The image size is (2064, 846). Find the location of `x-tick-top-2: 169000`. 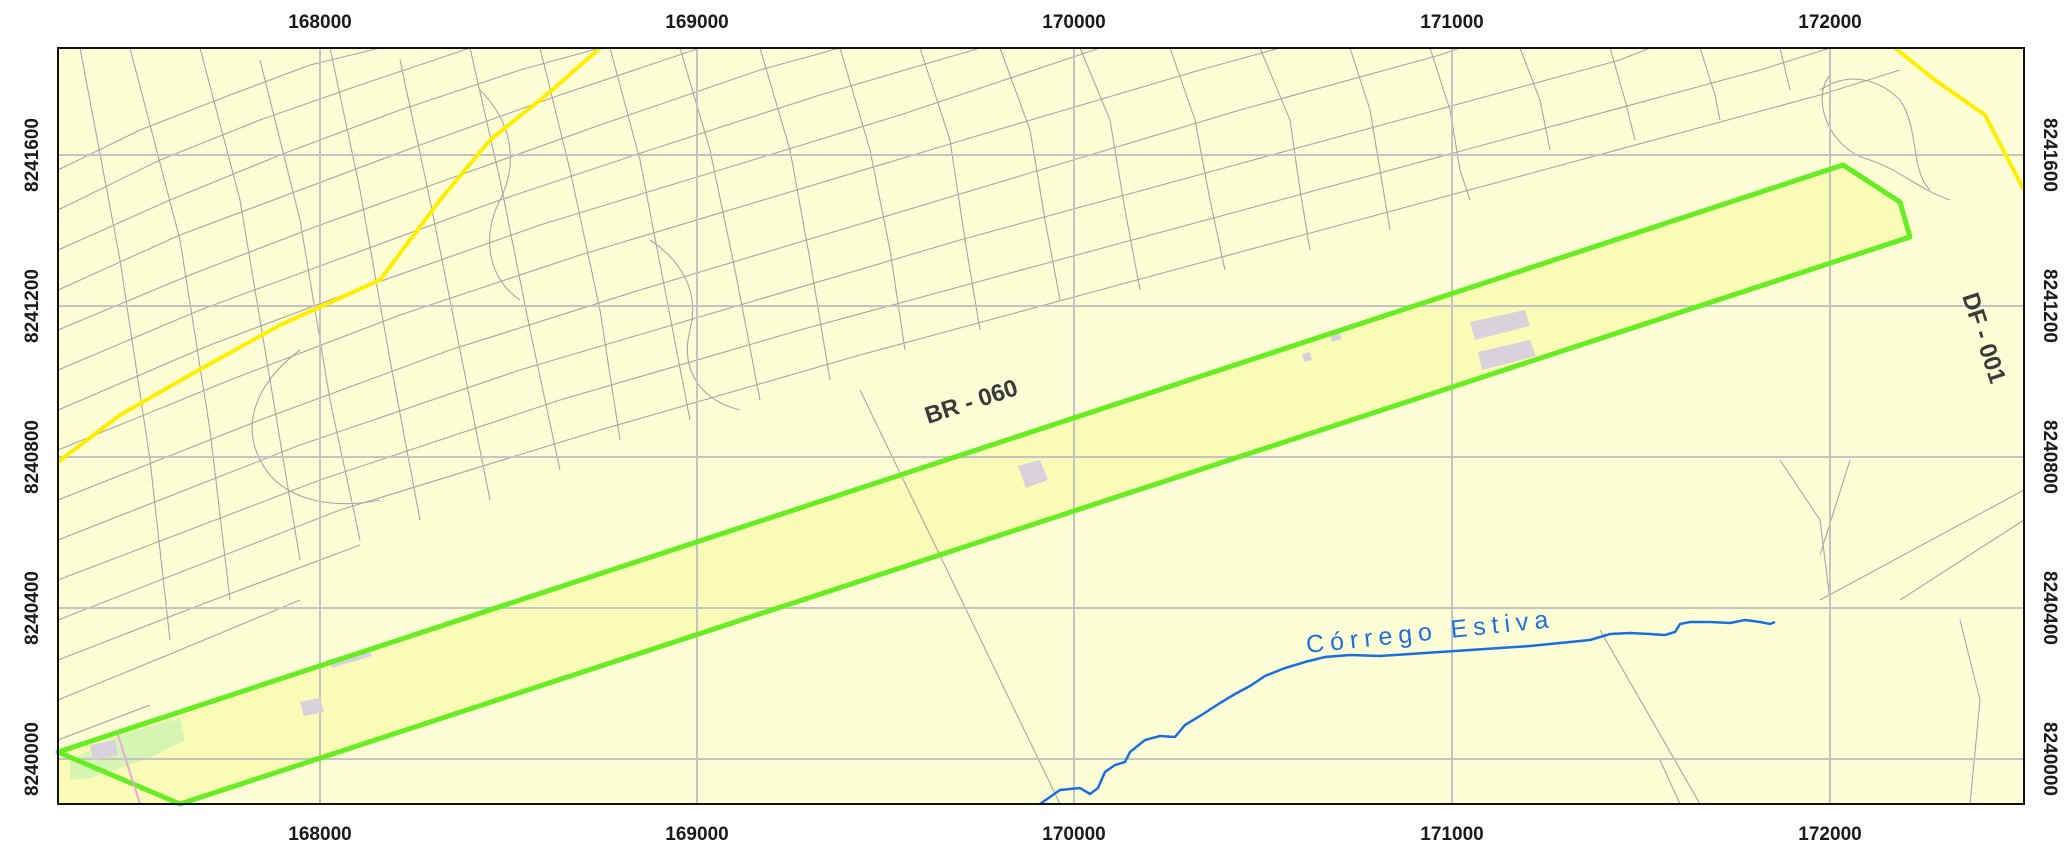

x-tick-top-2: 169000 is located at coordinates (696, 22).